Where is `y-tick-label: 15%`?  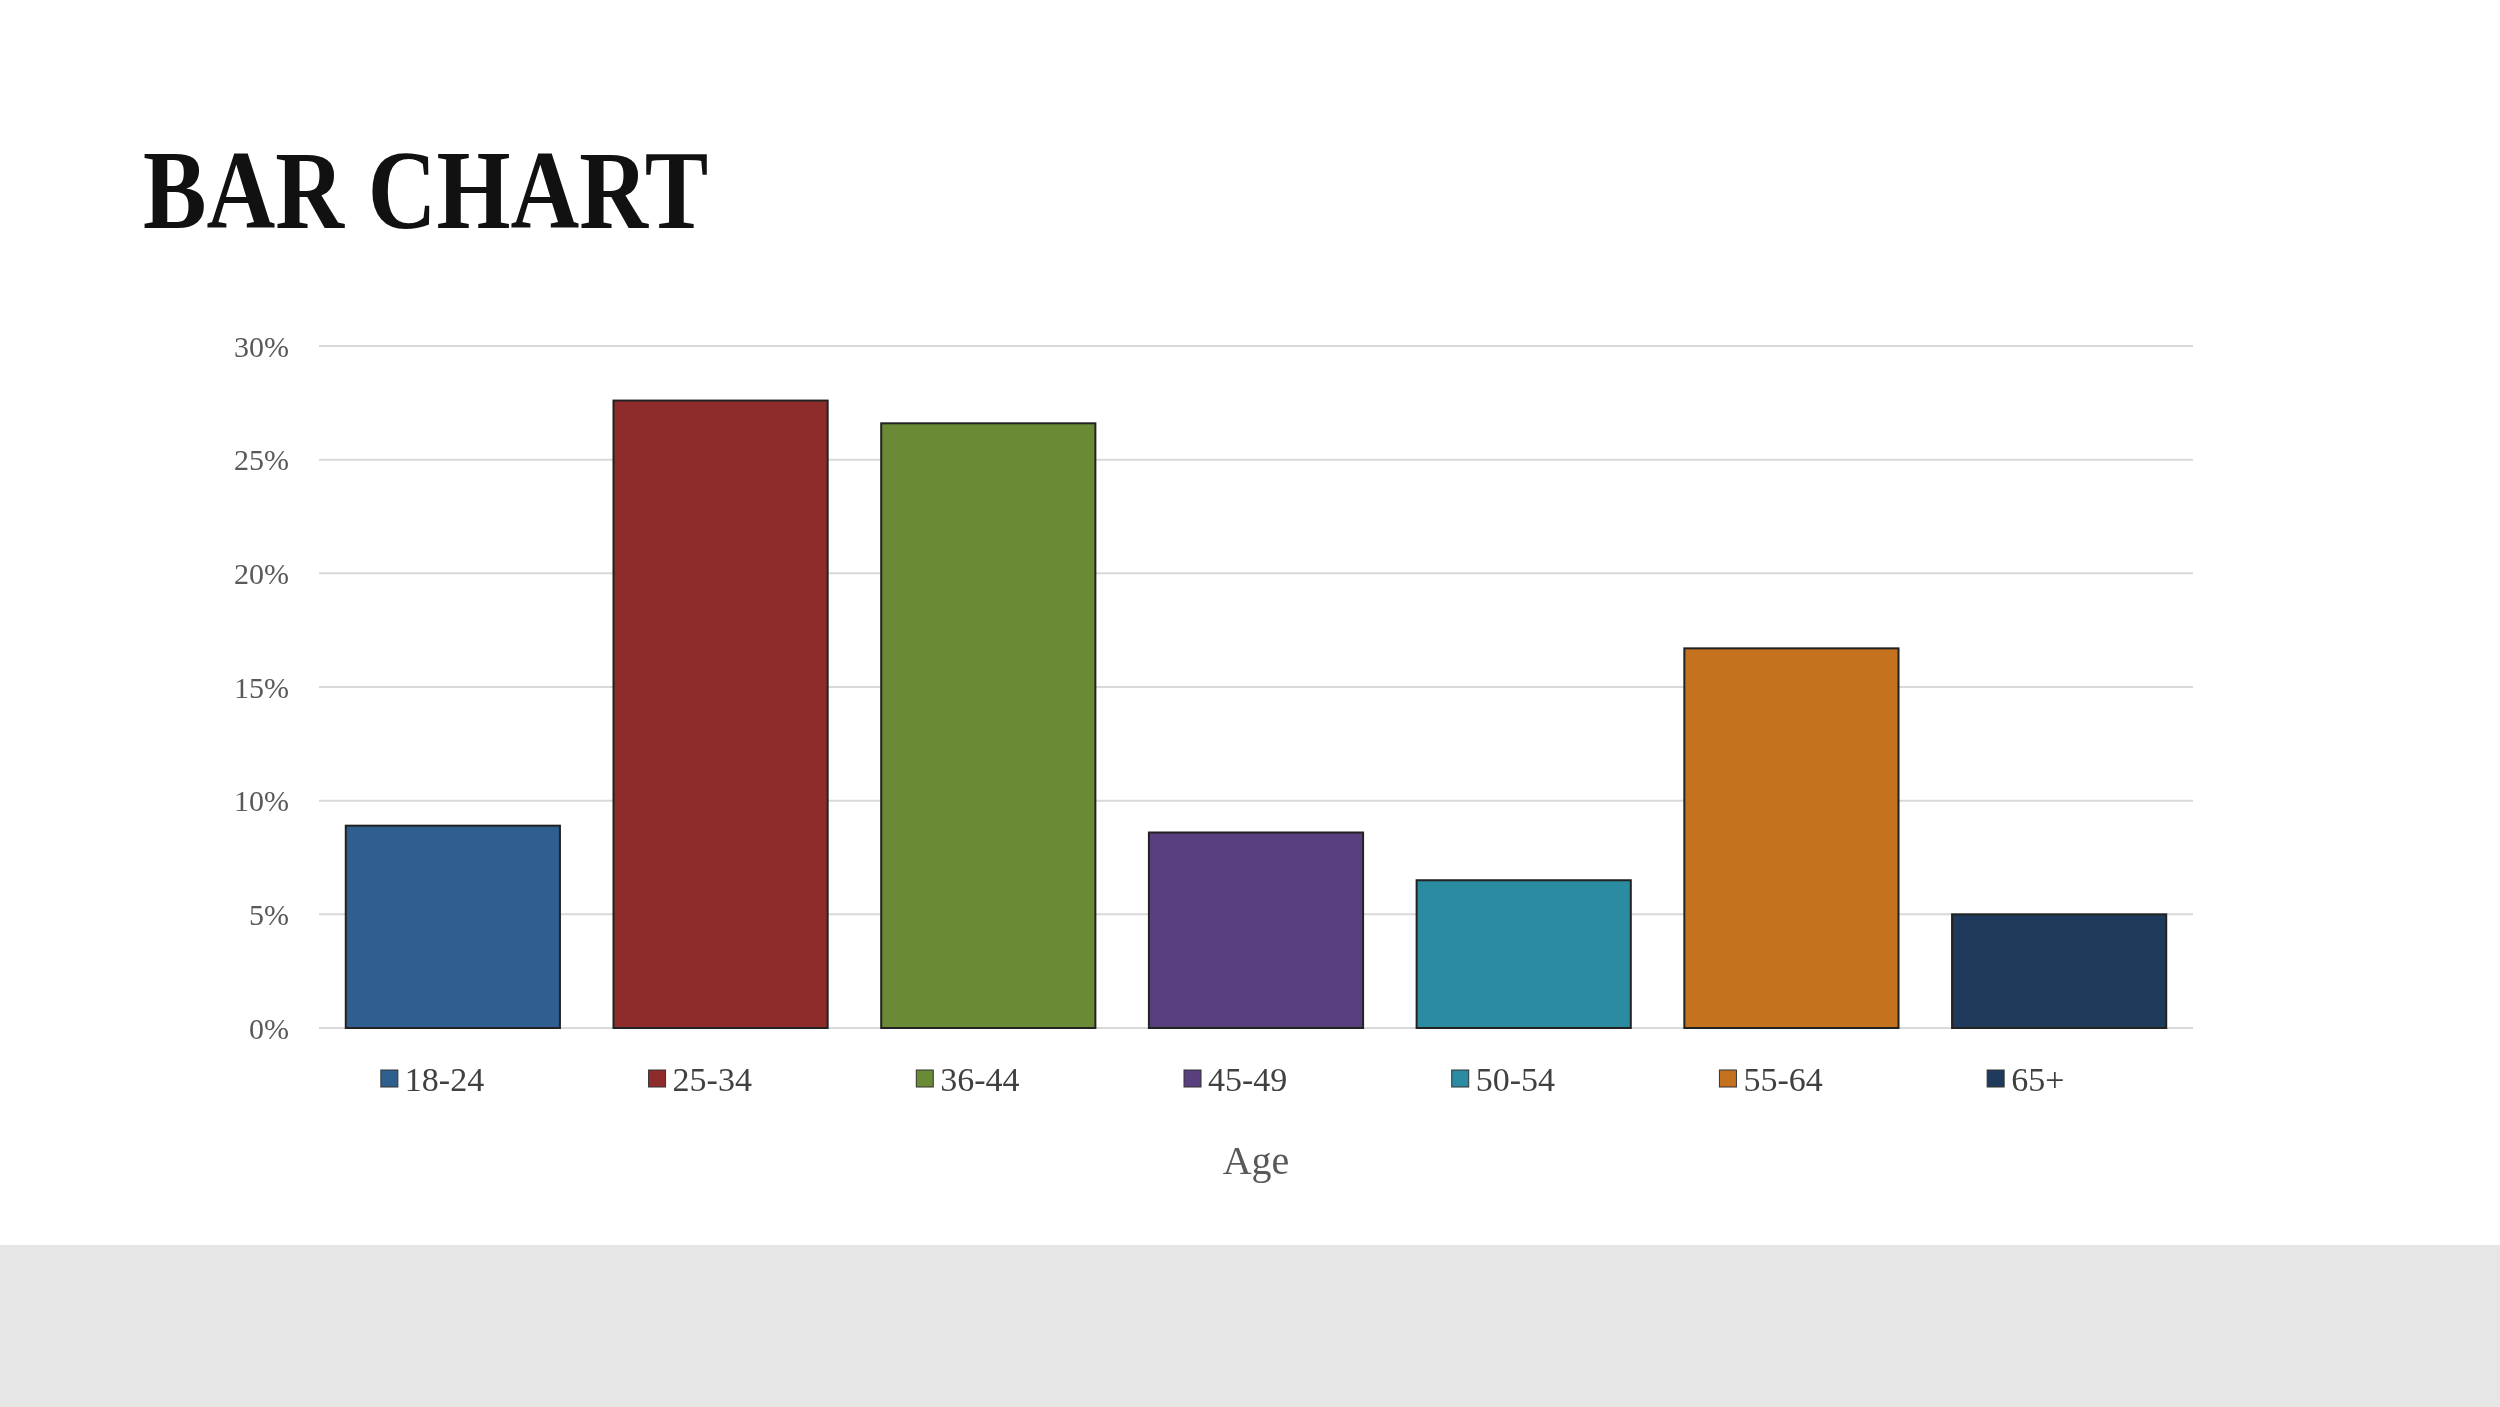 y-tick-label: 15% is located at coordinates (261, 687).